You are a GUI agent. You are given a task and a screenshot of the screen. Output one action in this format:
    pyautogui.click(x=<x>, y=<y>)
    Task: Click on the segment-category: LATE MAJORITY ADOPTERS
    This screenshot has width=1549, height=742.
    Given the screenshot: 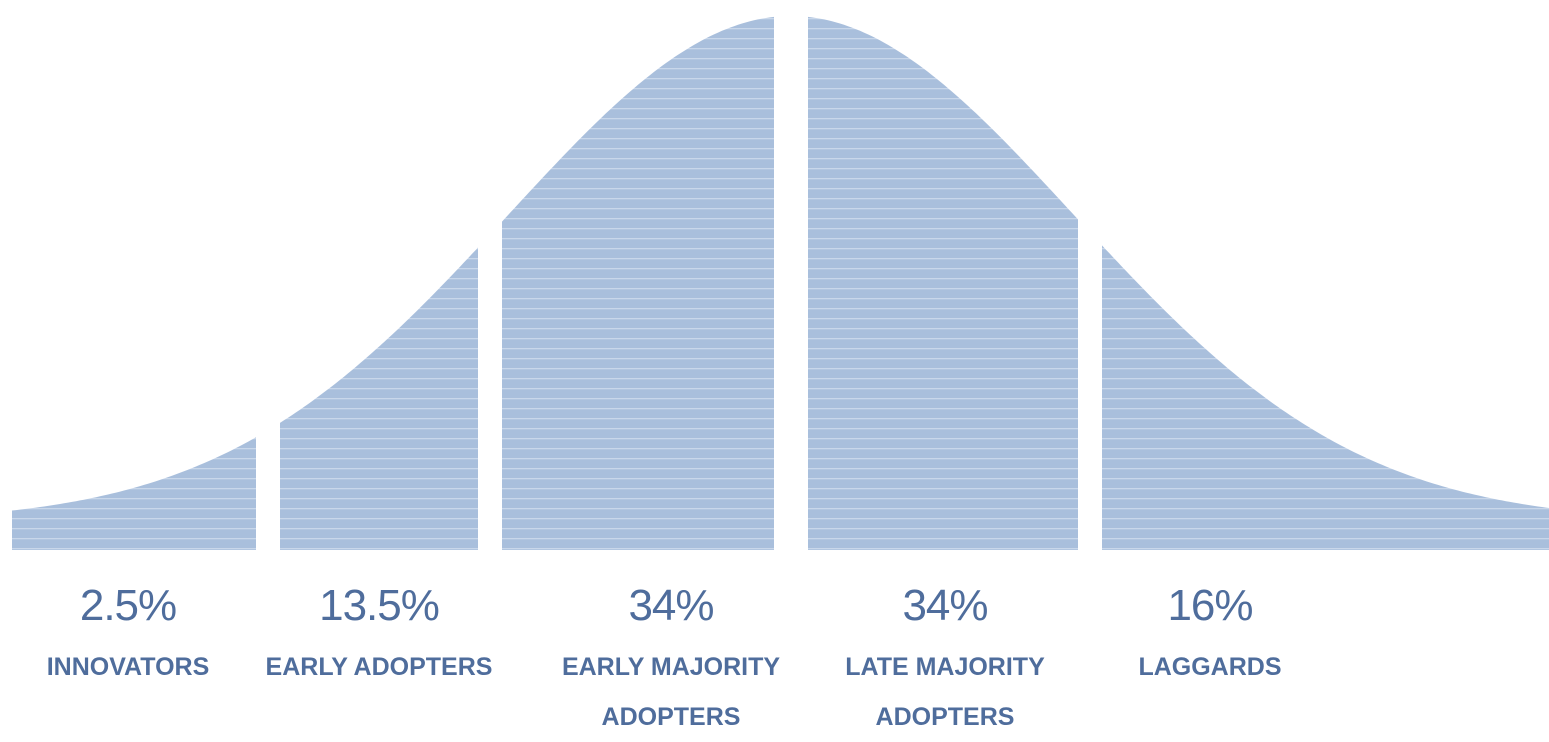 What is the action you would take?
    pyautogui.click(x=945, y=692)
    